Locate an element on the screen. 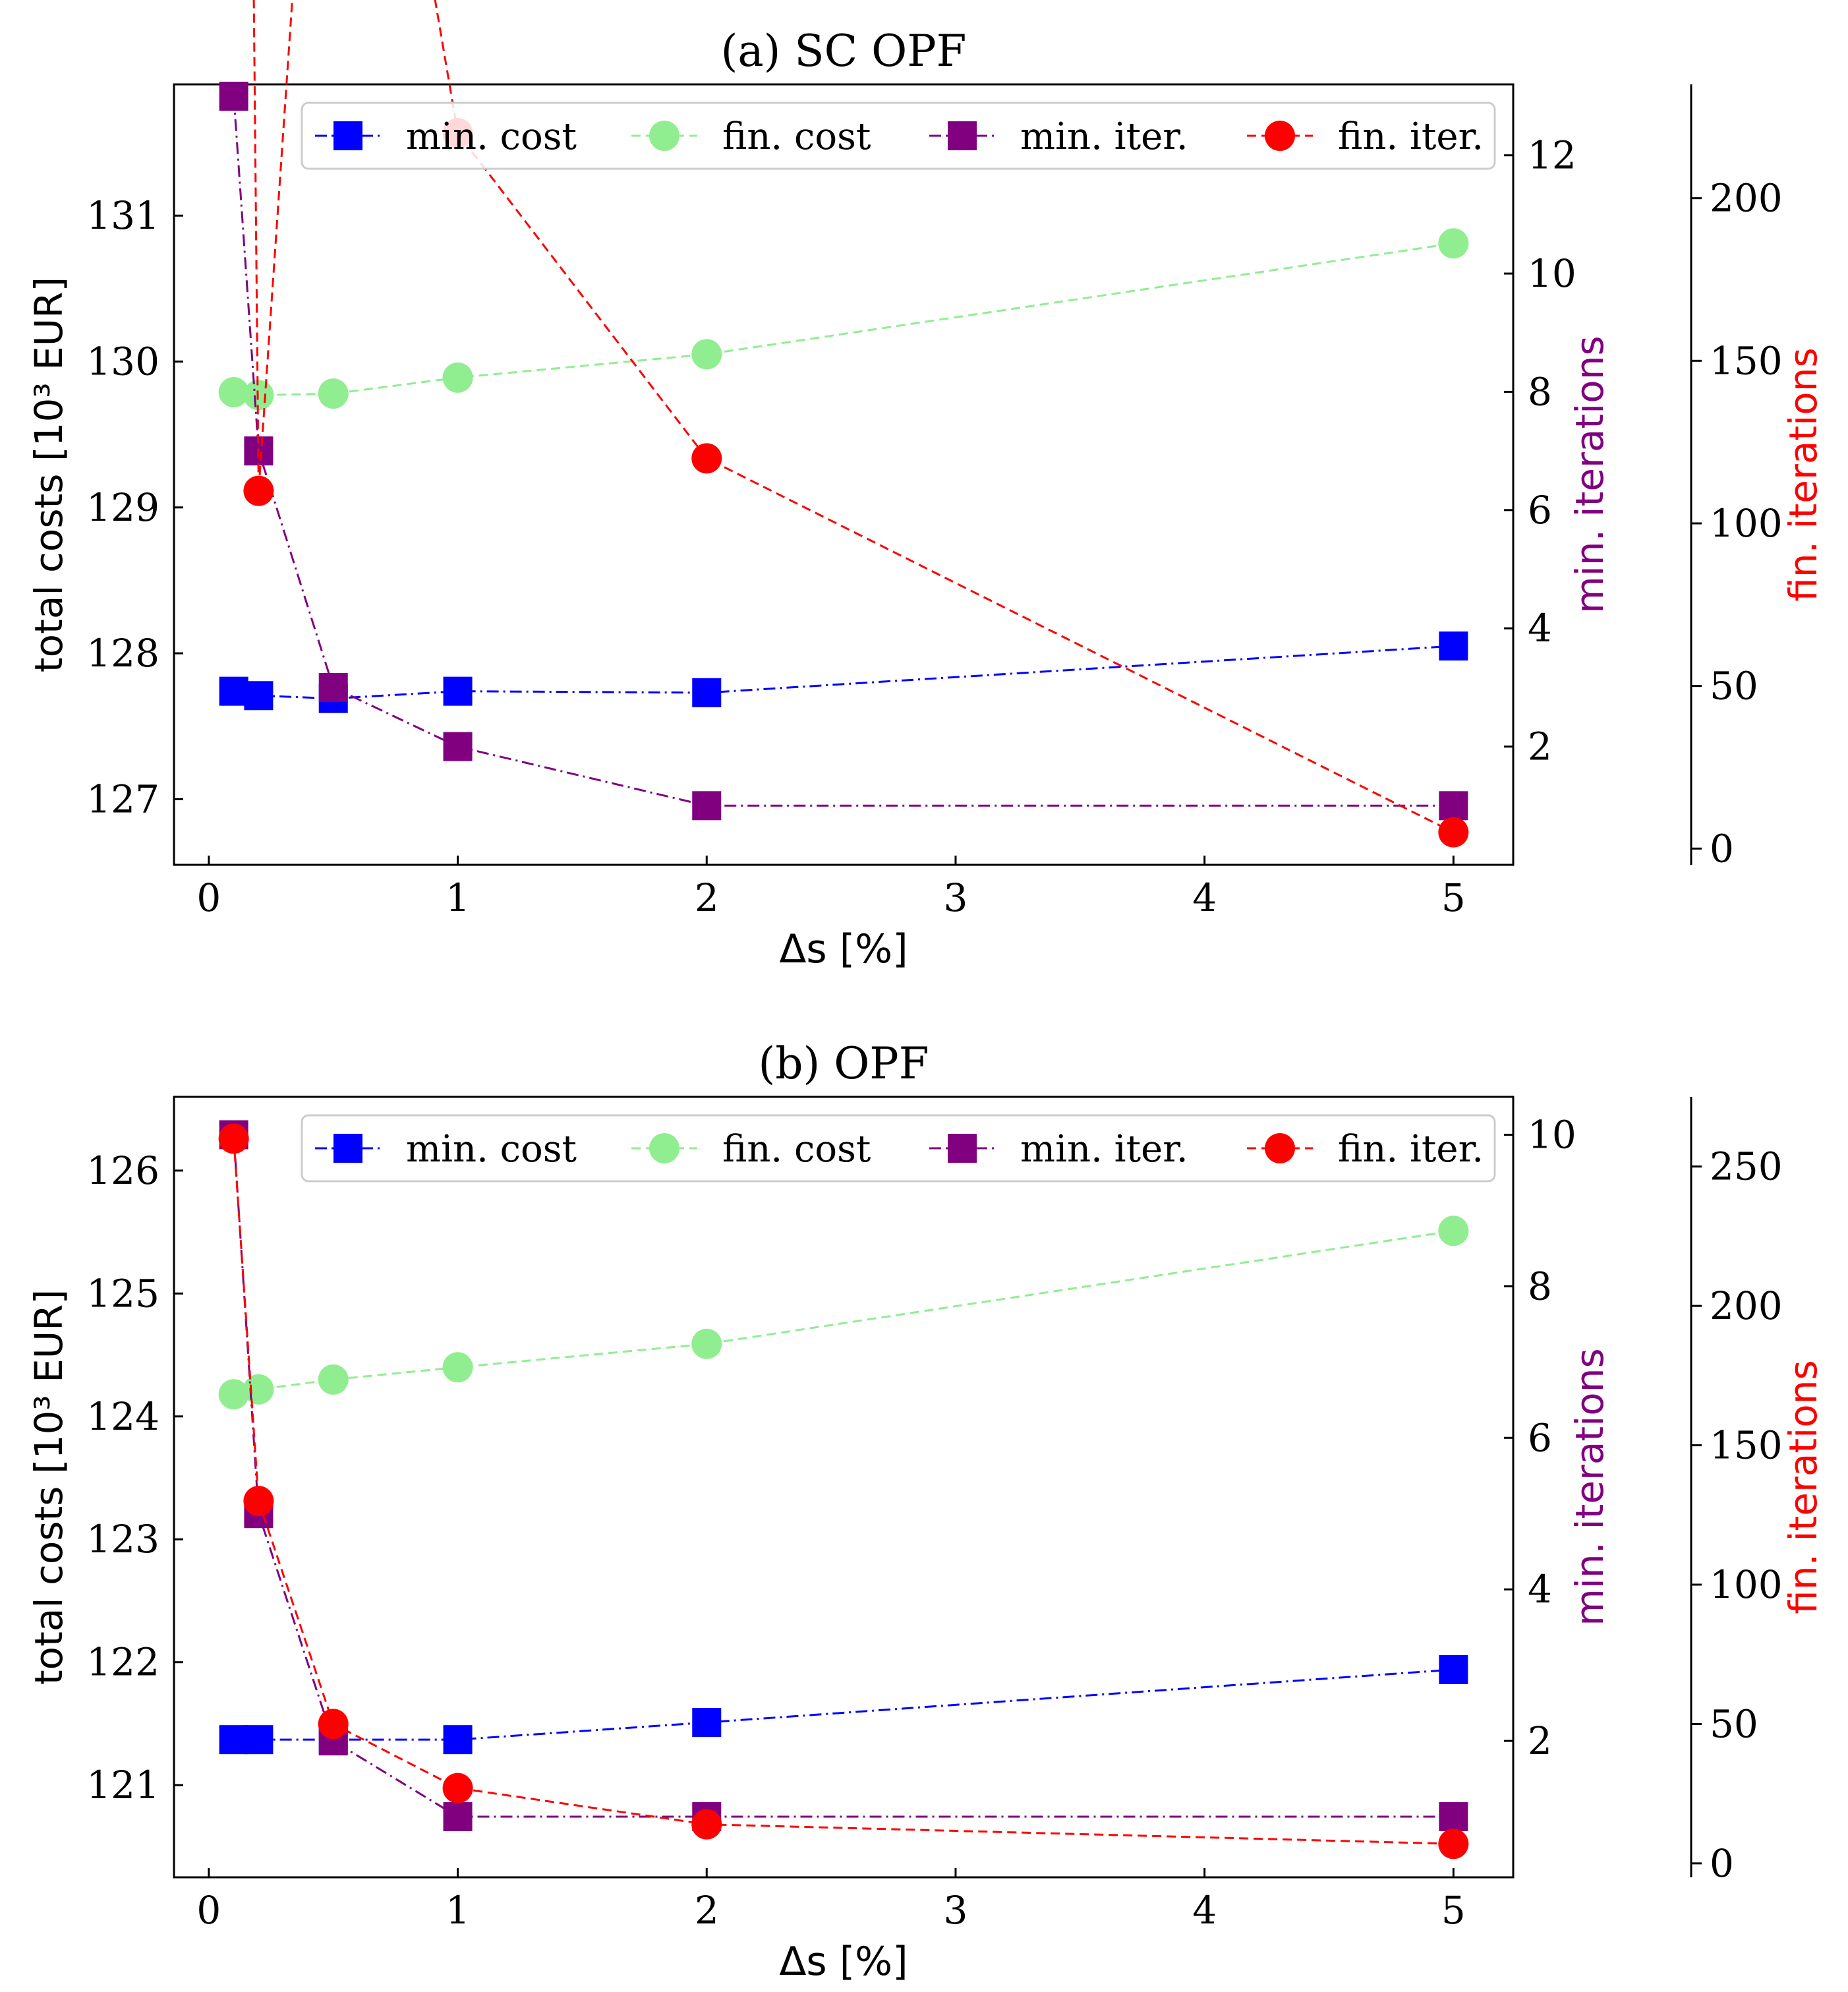 The image size is (1848, 1992). y3-axis-label: fin. iterations is located at coordinates (1804, 474).